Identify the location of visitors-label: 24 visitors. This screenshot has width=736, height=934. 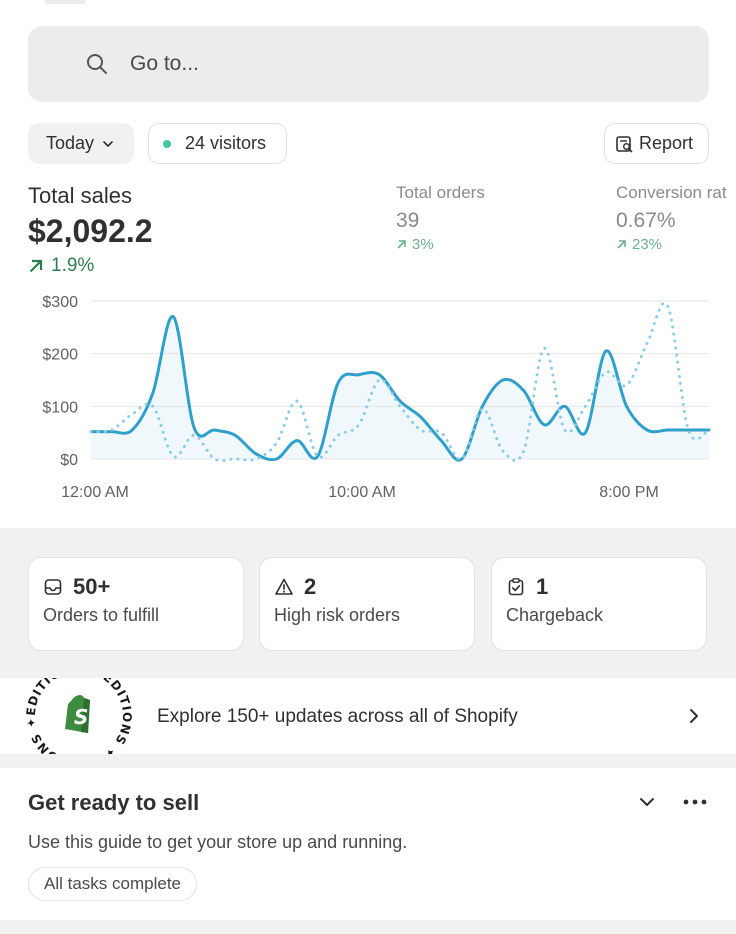
(226, 143).